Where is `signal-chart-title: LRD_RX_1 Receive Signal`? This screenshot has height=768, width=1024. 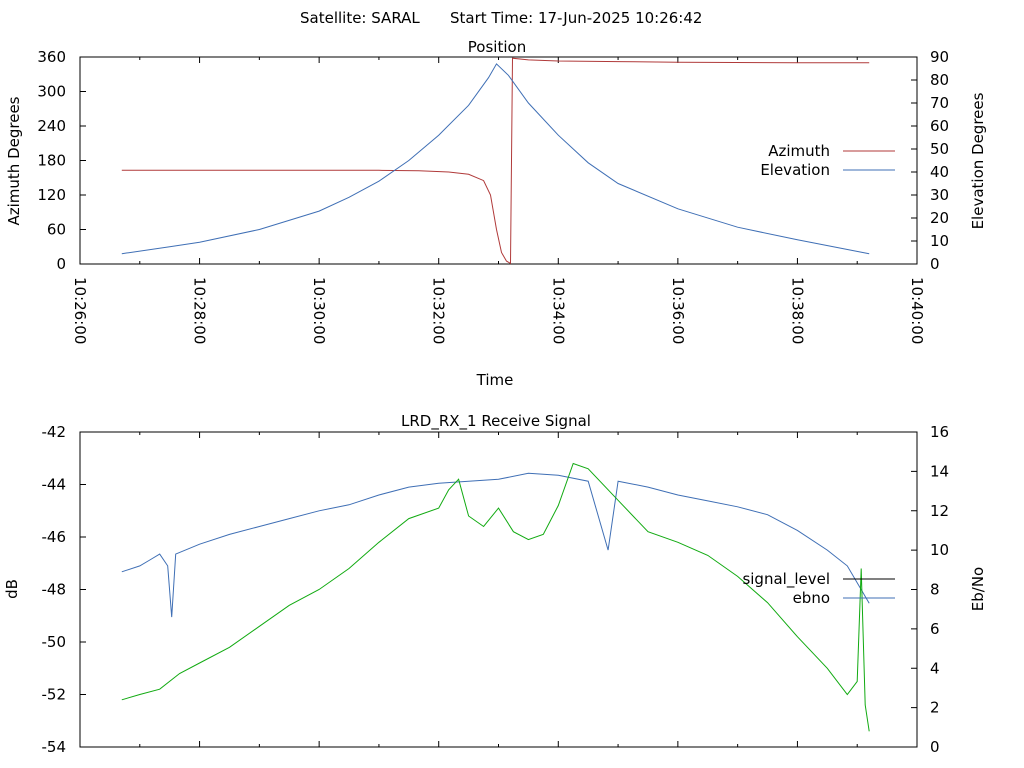
signal-chart-title: LRD_RX_1 Receive Signal is located at coordinates (496, 421).